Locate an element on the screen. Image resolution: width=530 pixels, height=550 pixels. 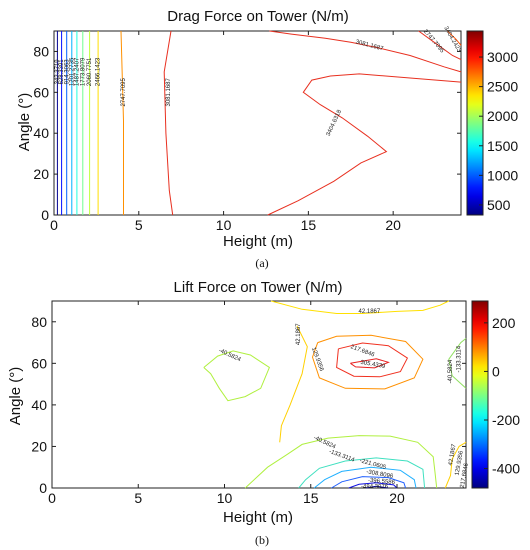
colorbar-tick-label: 200 is located at coordinates (504, 323).